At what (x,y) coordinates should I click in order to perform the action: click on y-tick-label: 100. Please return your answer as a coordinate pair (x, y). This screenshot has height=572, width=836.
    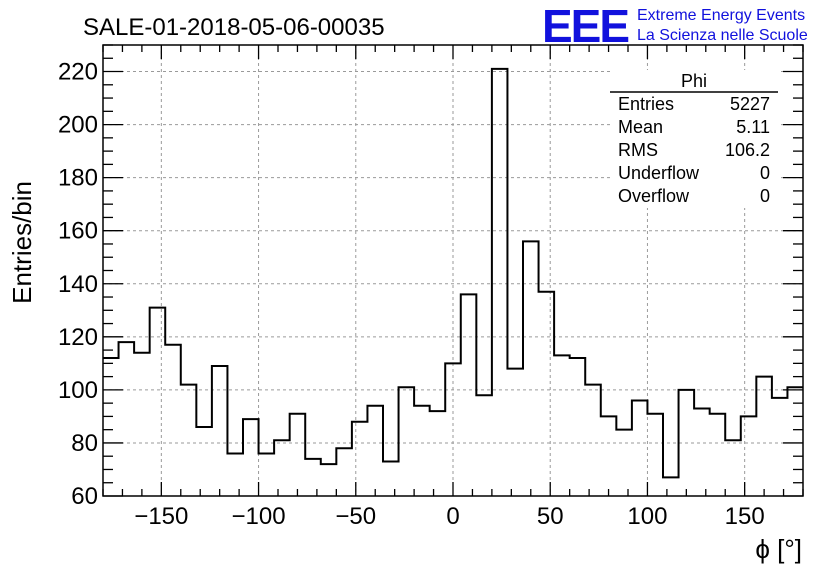
    Looking at the image, I should click on (78, 390).